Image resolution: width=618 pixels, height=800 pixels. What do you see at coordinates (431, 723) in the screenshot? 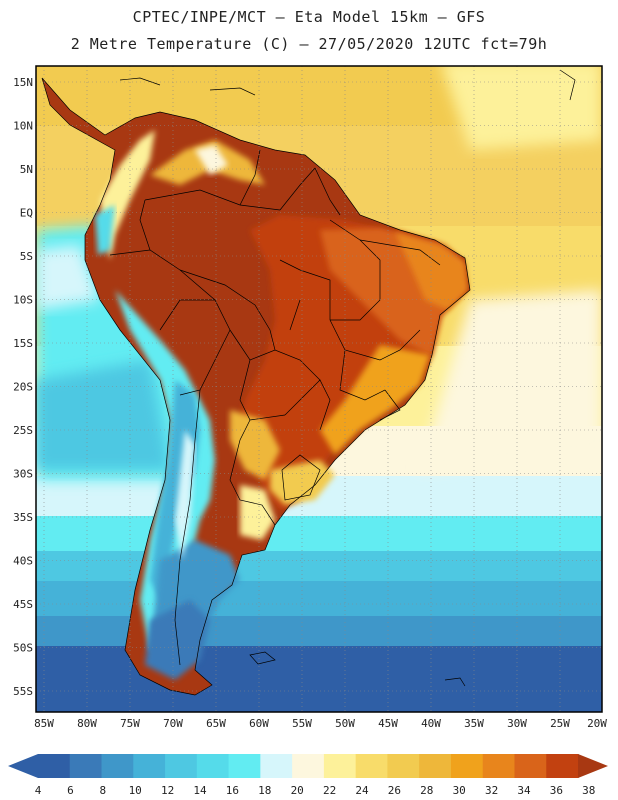
I see `lon-label: 40W` at bounding box center [431, 723].